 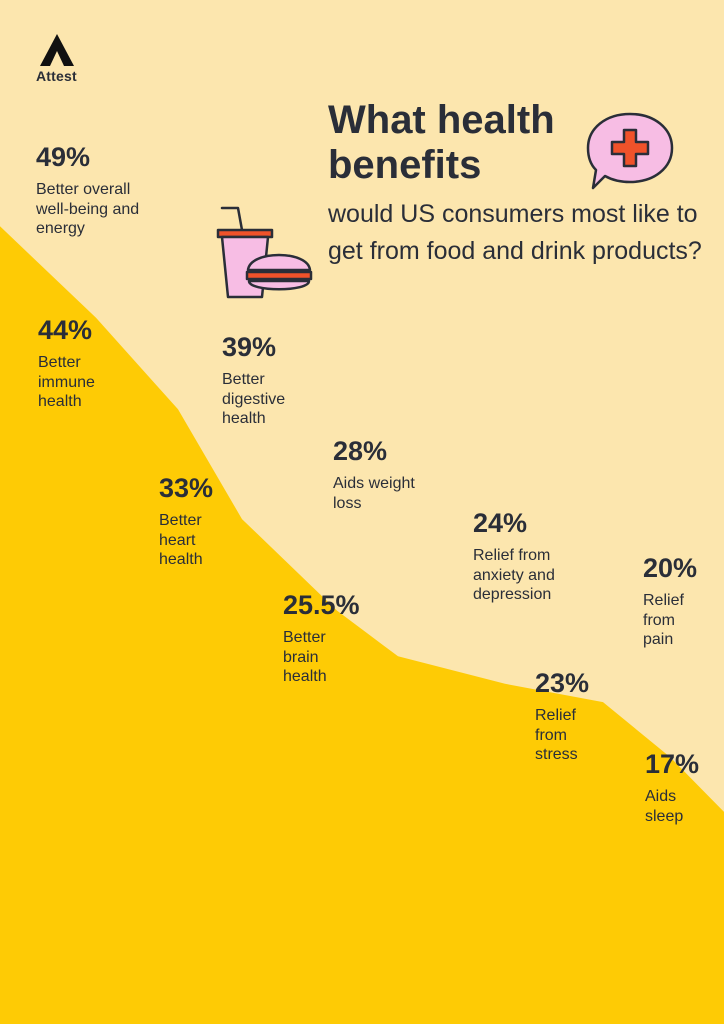 I want to click on speech-bubble-cross-icon, so click(x=630, y=151).